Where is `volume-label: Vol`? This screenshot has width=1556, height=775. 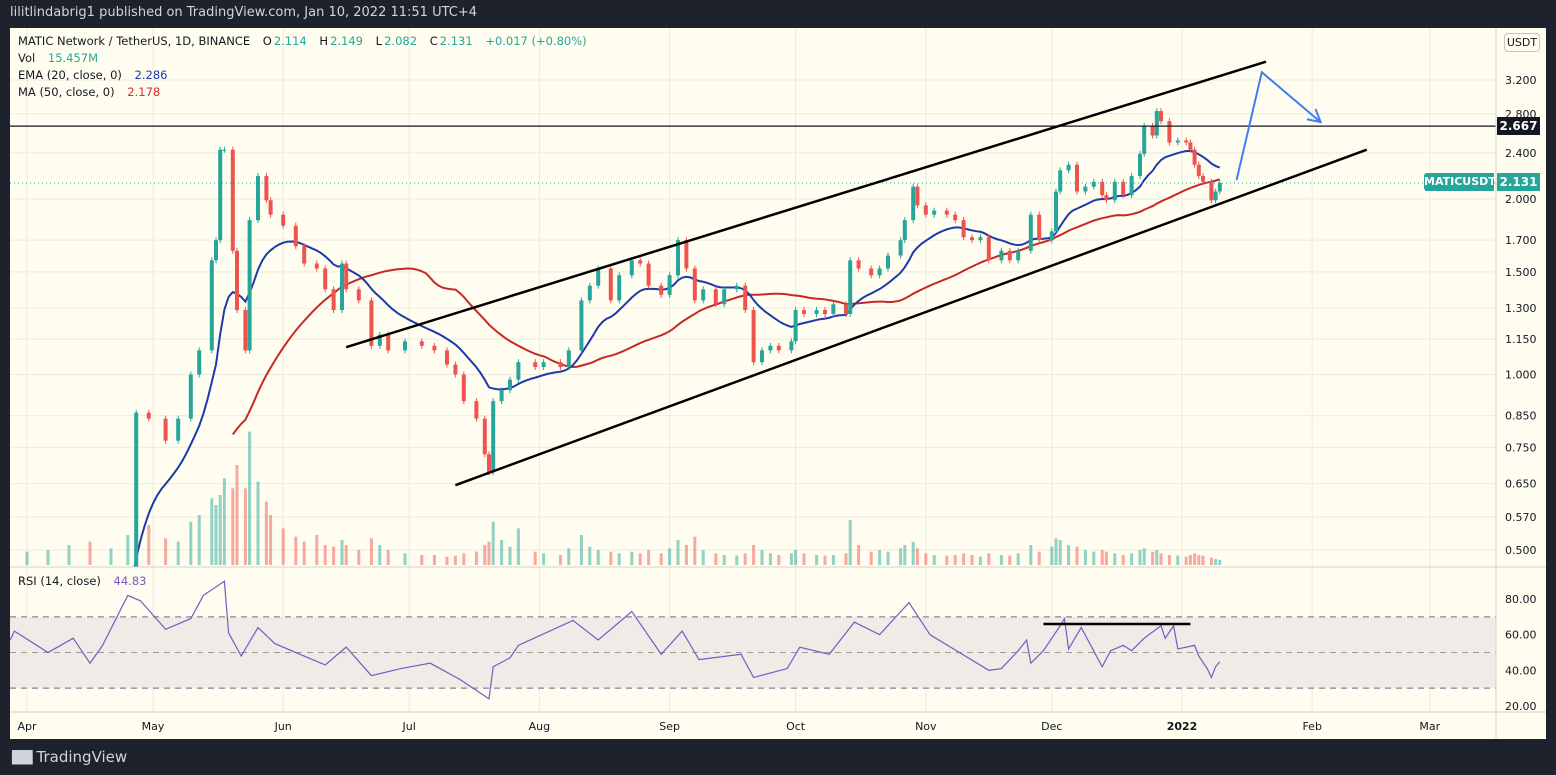 volume-label: Vol is located at coordinates (27, 58).